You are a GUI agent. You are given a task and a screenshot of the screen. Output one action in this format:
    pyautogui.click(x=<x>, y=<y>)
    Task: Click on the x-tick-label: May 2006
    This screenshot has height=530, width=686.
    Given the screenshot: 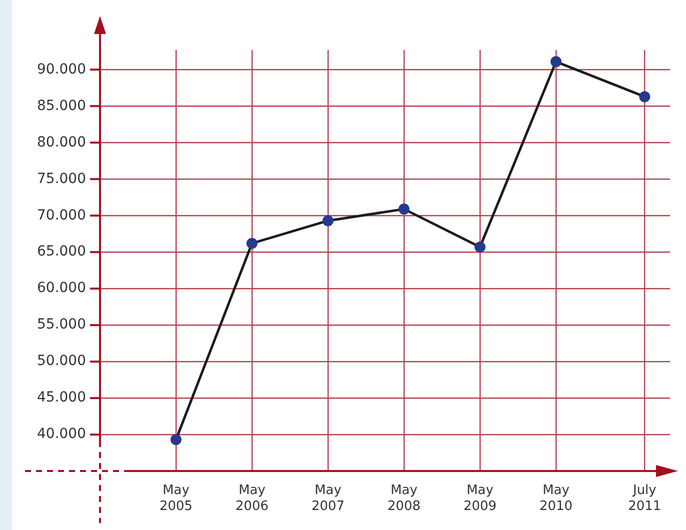 What is the action you would take?
    pyautogui.click(x=252, y=498)
    